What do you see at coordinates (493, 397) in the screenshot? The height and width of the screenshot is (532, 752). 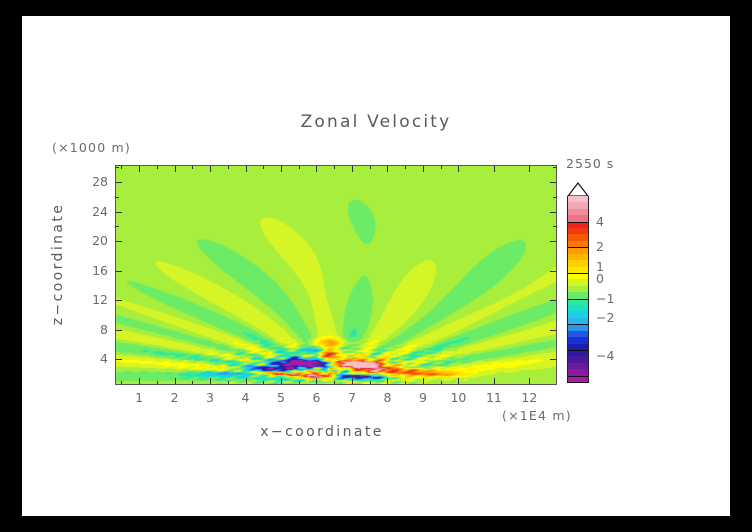 I see `x-tick-label: 11` at bounding box center [493, 397].